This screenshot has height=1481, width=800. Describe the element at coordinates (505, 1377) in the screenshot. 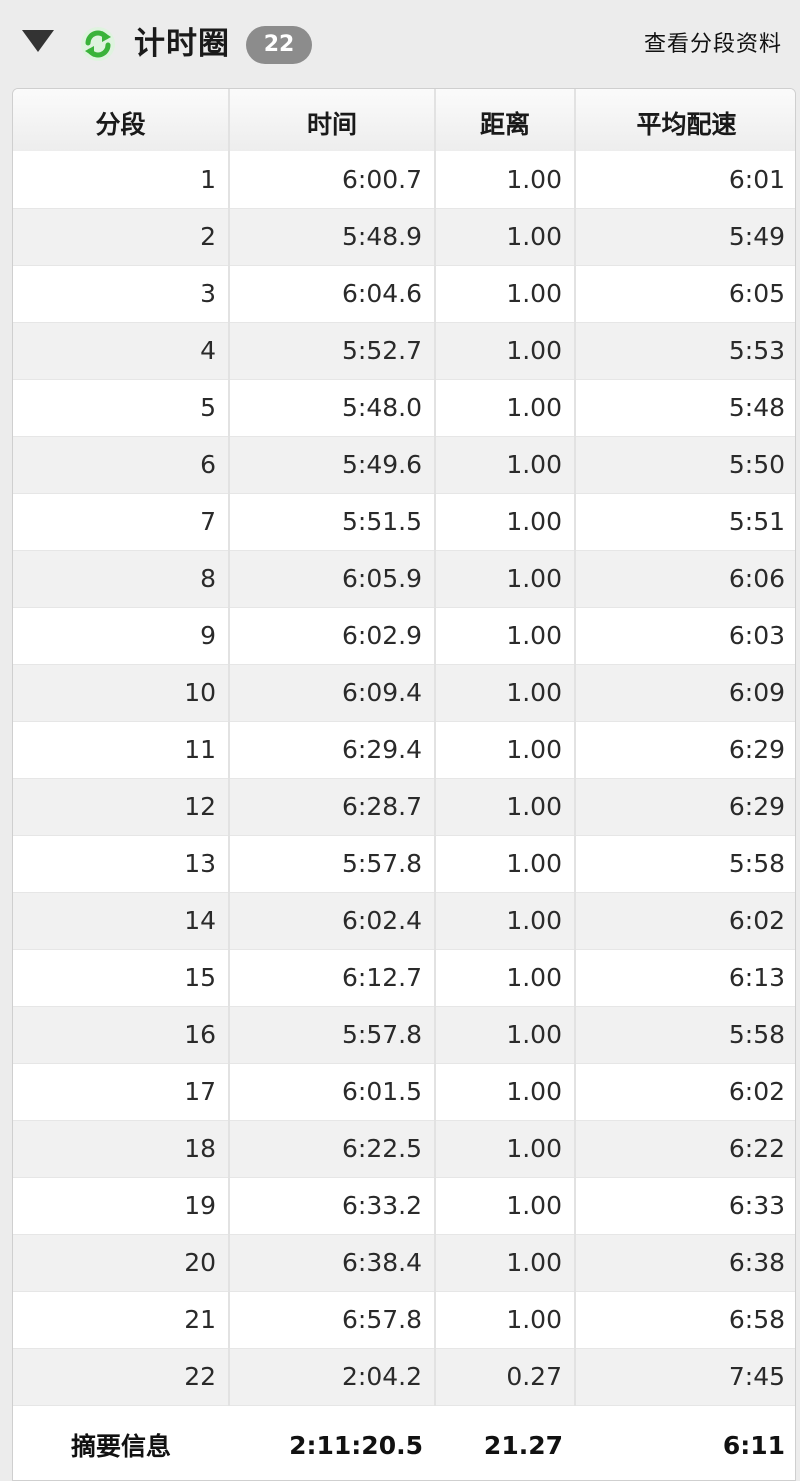

I see `lap-distance-cell: 0.27` at that location.